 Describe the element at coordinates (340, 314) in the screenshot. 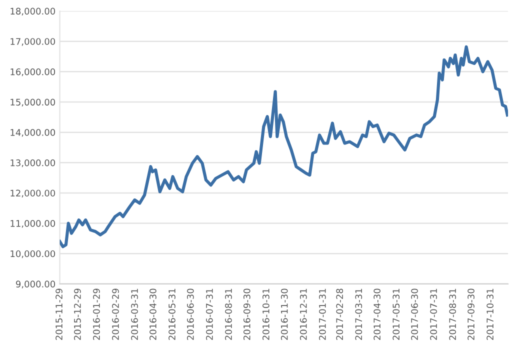

I see `x-tick-label: 2017-02-28` at that location.